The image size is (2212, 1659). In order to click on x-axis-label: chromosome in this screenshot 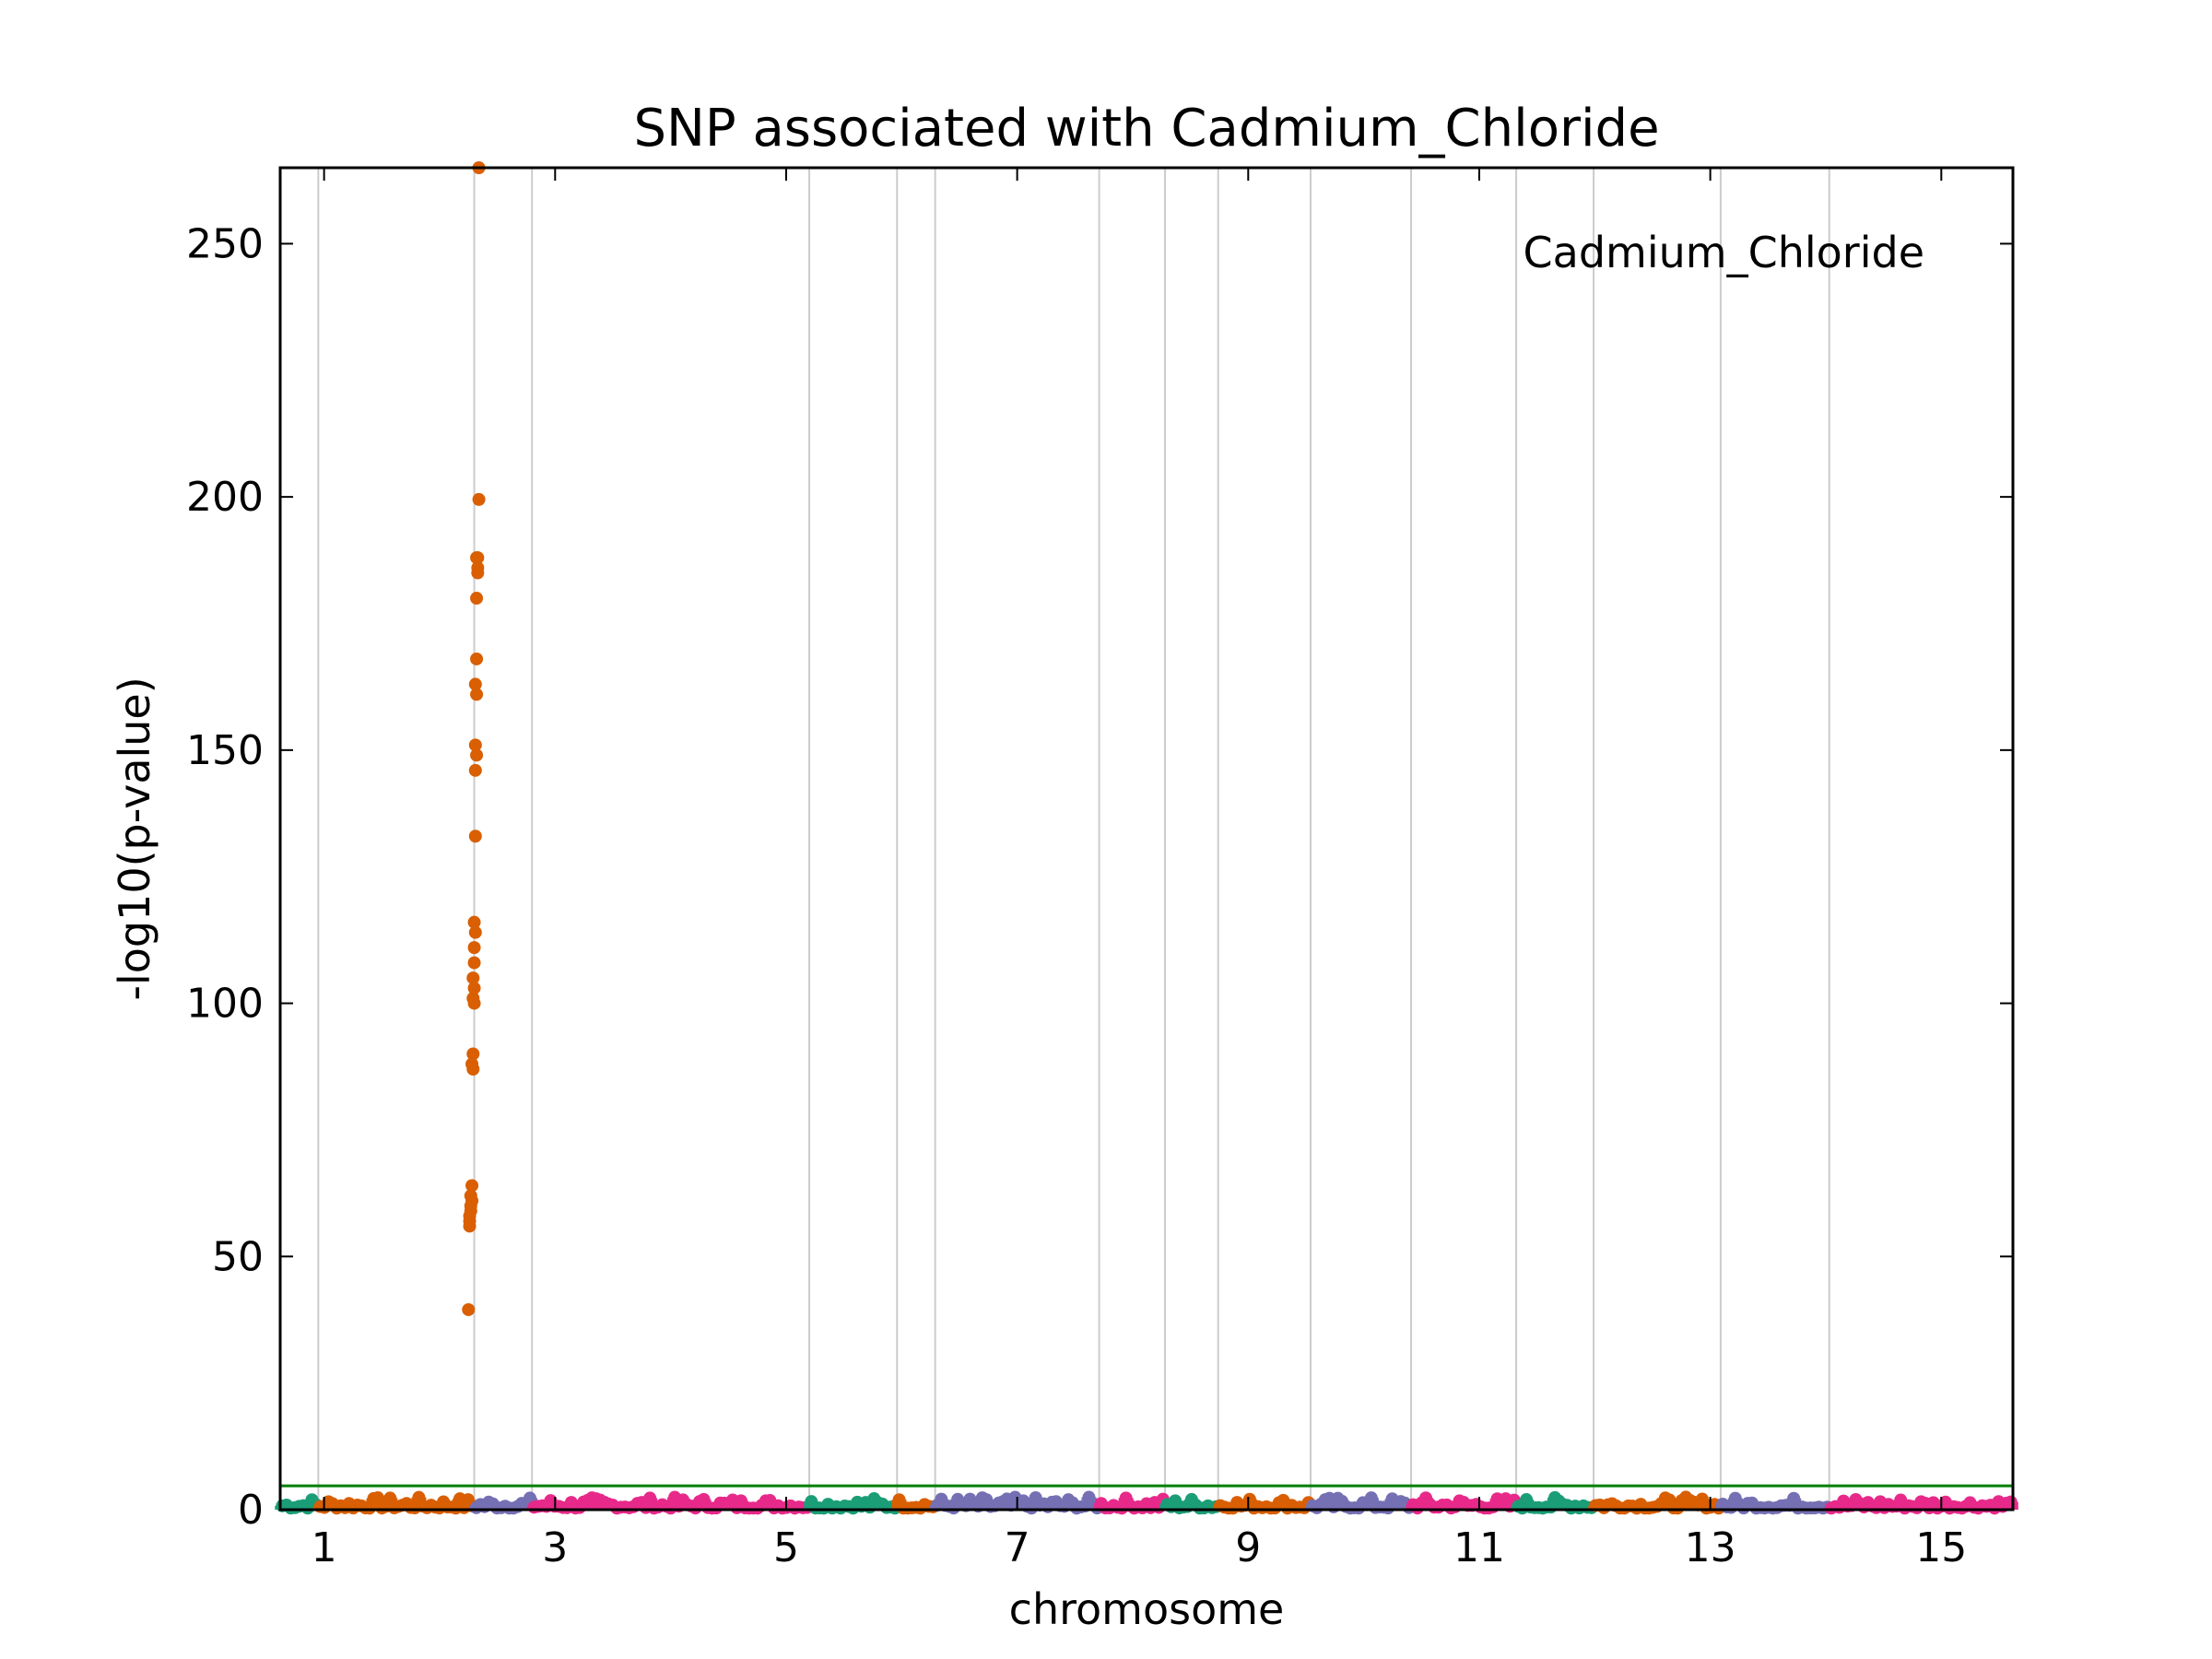, I will do `click(1147, 1609)`.